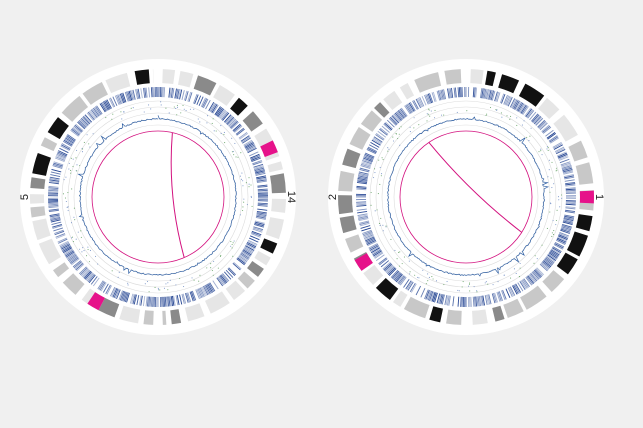 The width and height of the screenshot is (643, 428). What do you see at coordinates (291, 197) in the screenshot?
I see `chromosome-label: 14` at bounding box center [291, 197].